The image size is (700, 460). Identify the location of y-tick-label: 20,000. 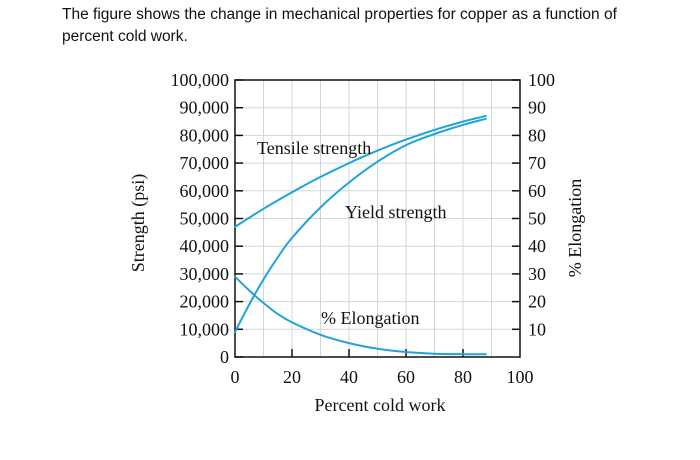
(205, 302).